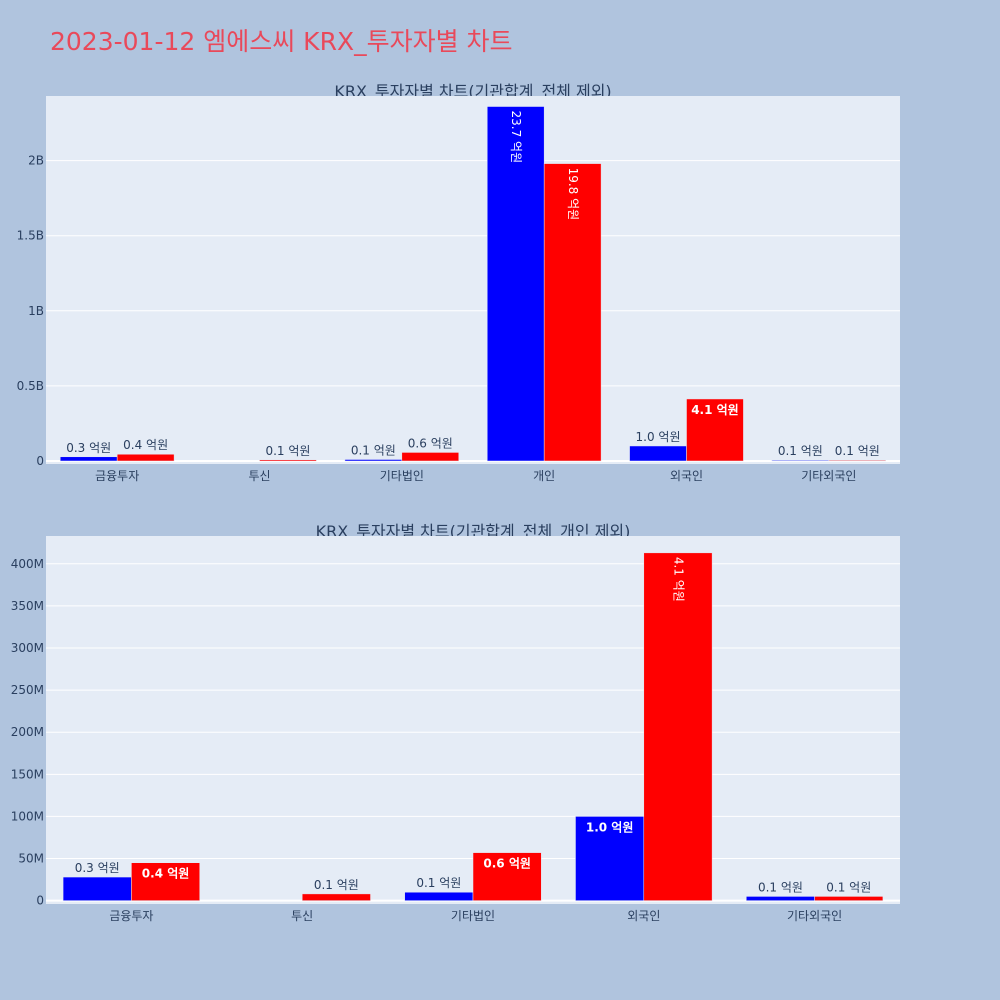  I want to click on y-tick-label: 150M, so click(27, 774).